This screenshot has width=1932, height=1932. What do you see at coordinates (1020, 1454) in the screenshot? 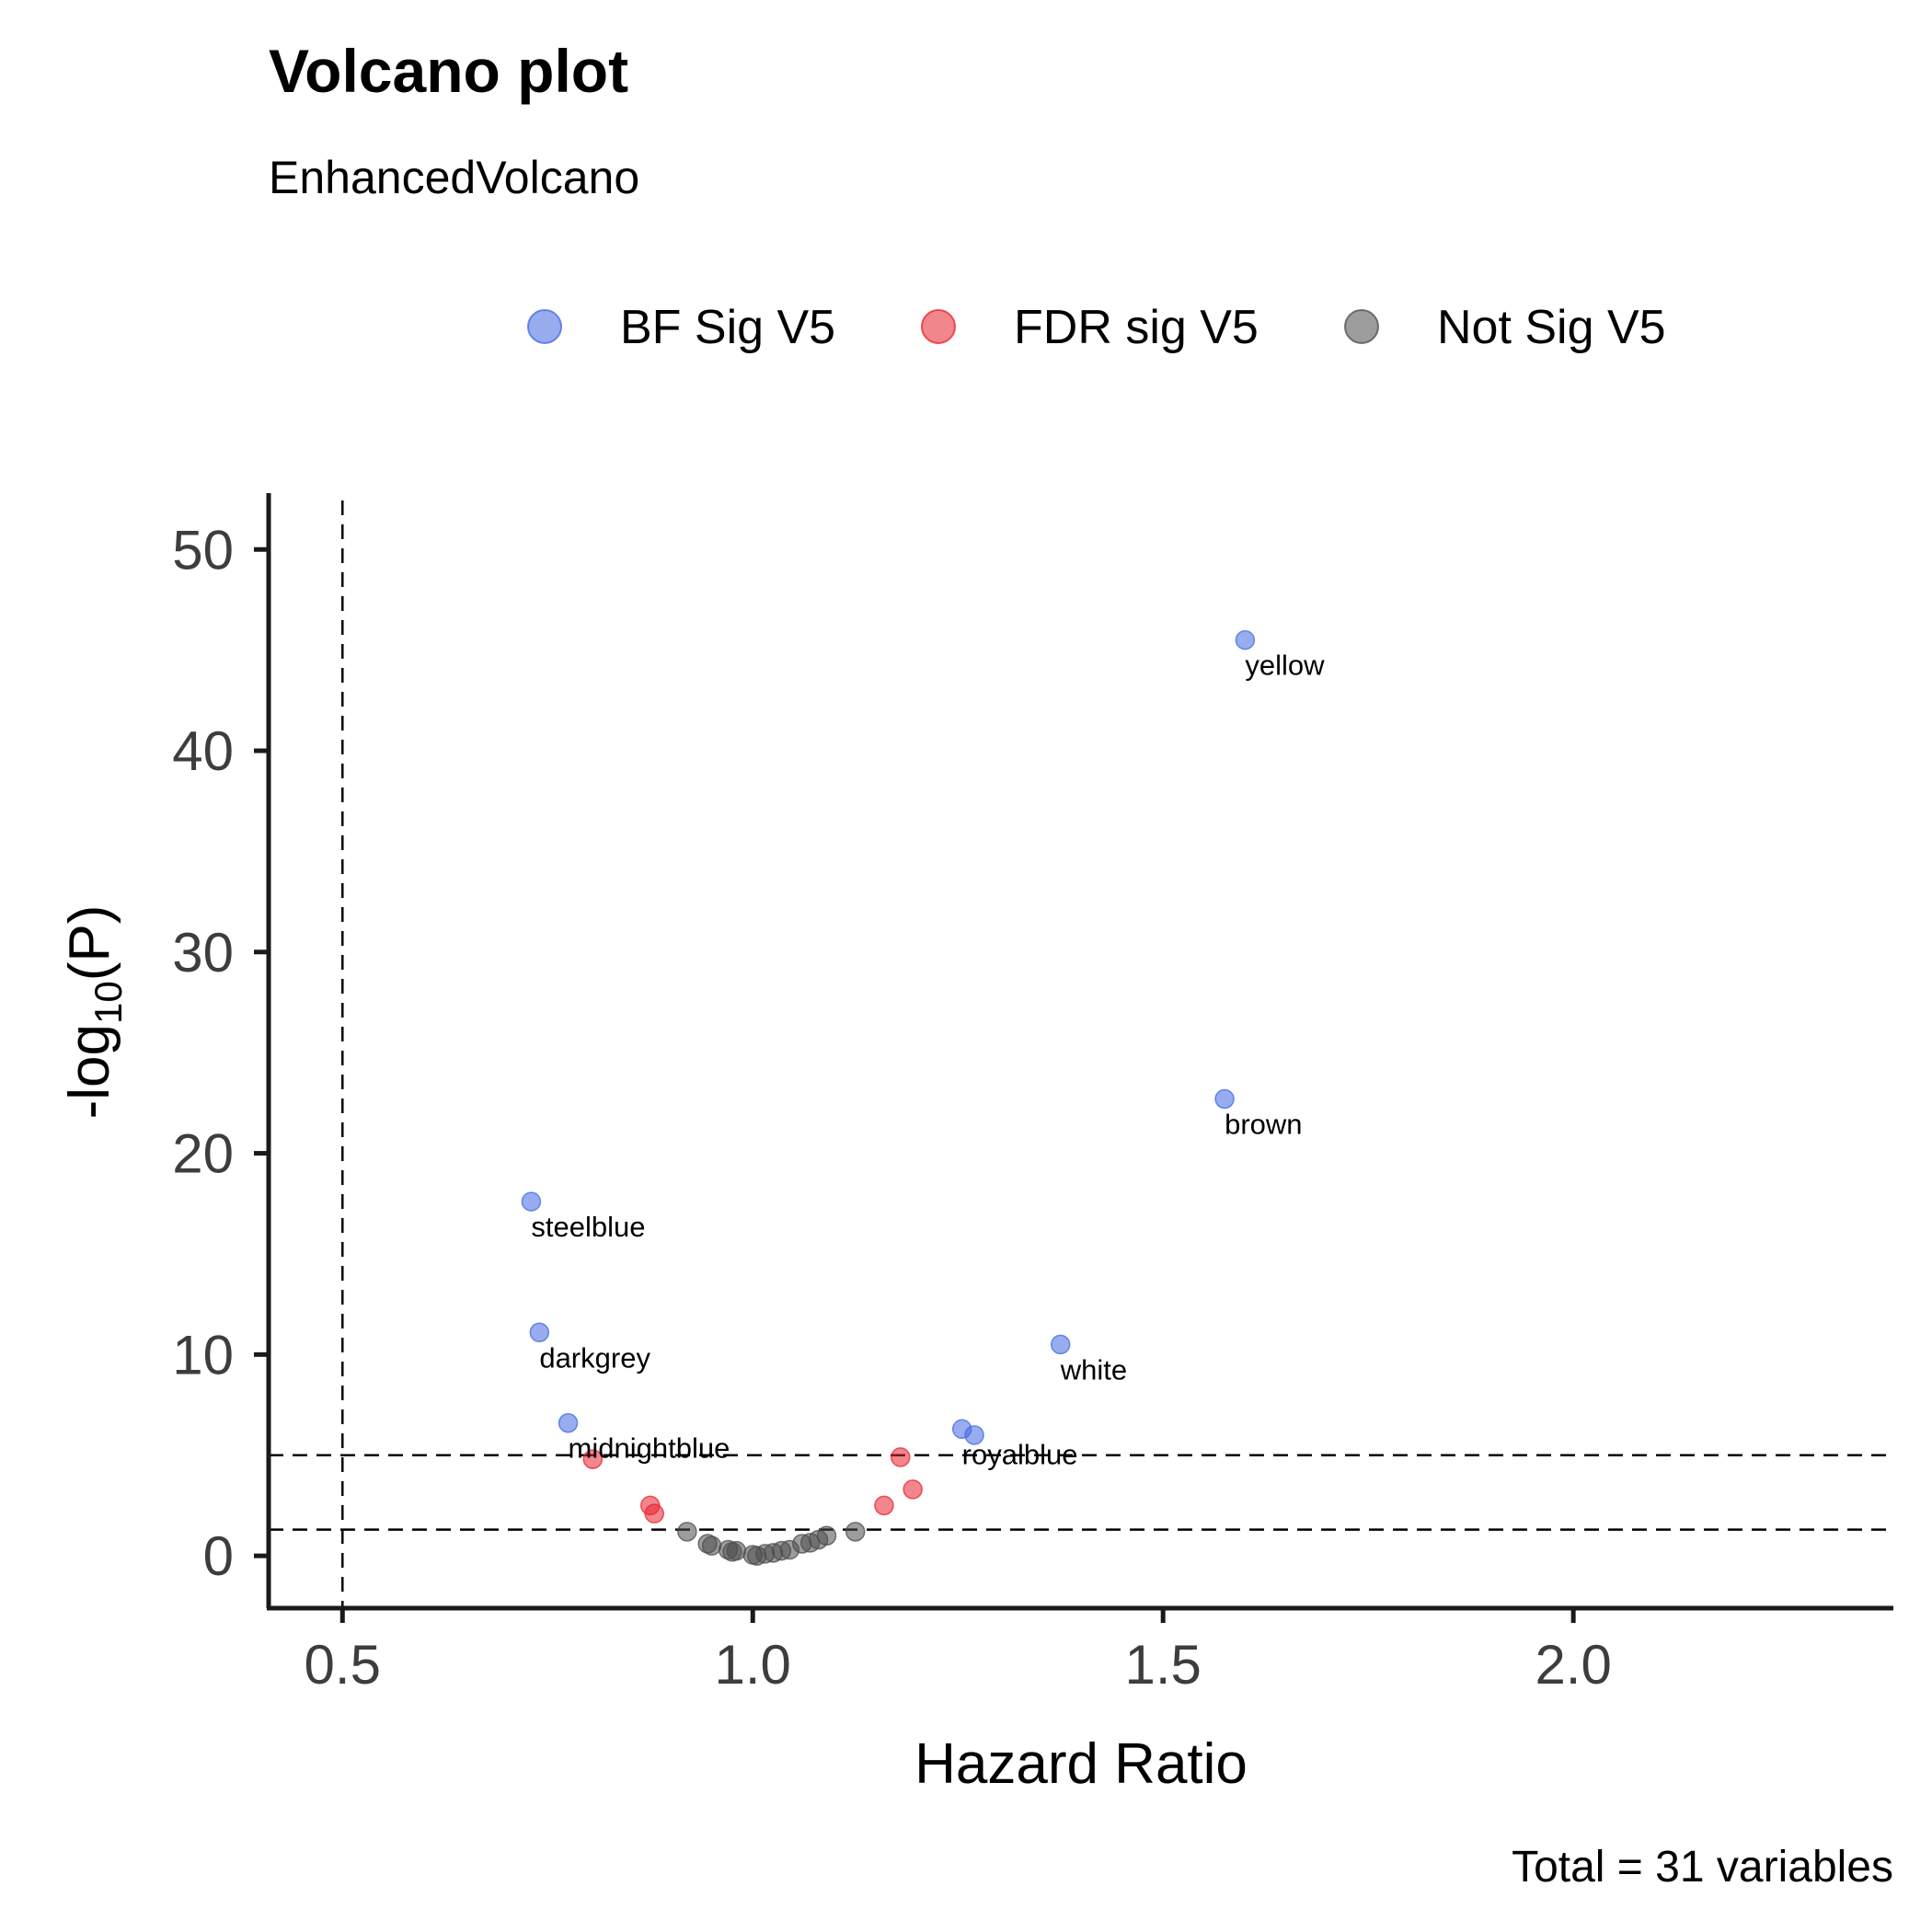
I see `point-label: royalblue` at bounding box center [1020, 1454].